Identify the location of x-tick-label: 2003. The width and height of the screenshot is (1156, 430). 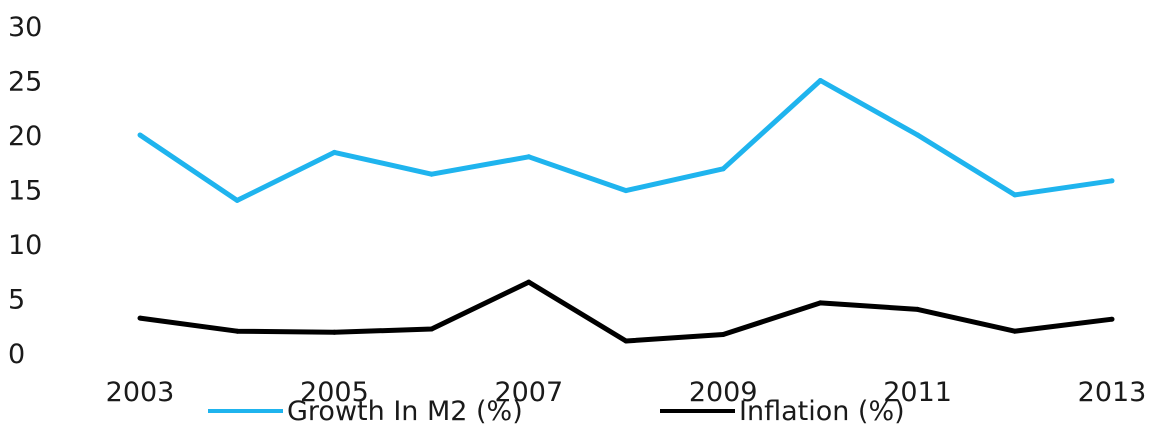
(140, 392).